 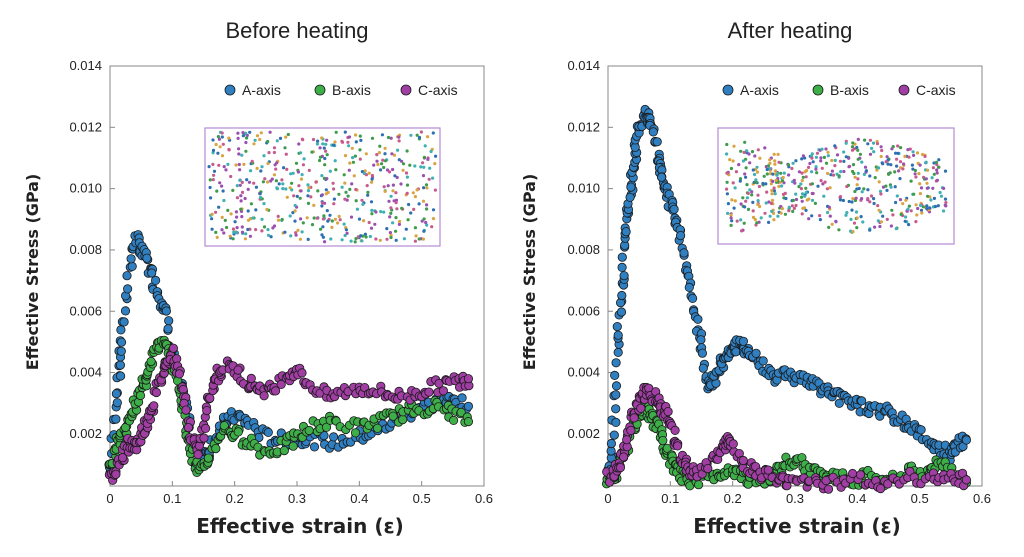 I want to click on y-tick-label: 0.014, so click(x=85, y=65).